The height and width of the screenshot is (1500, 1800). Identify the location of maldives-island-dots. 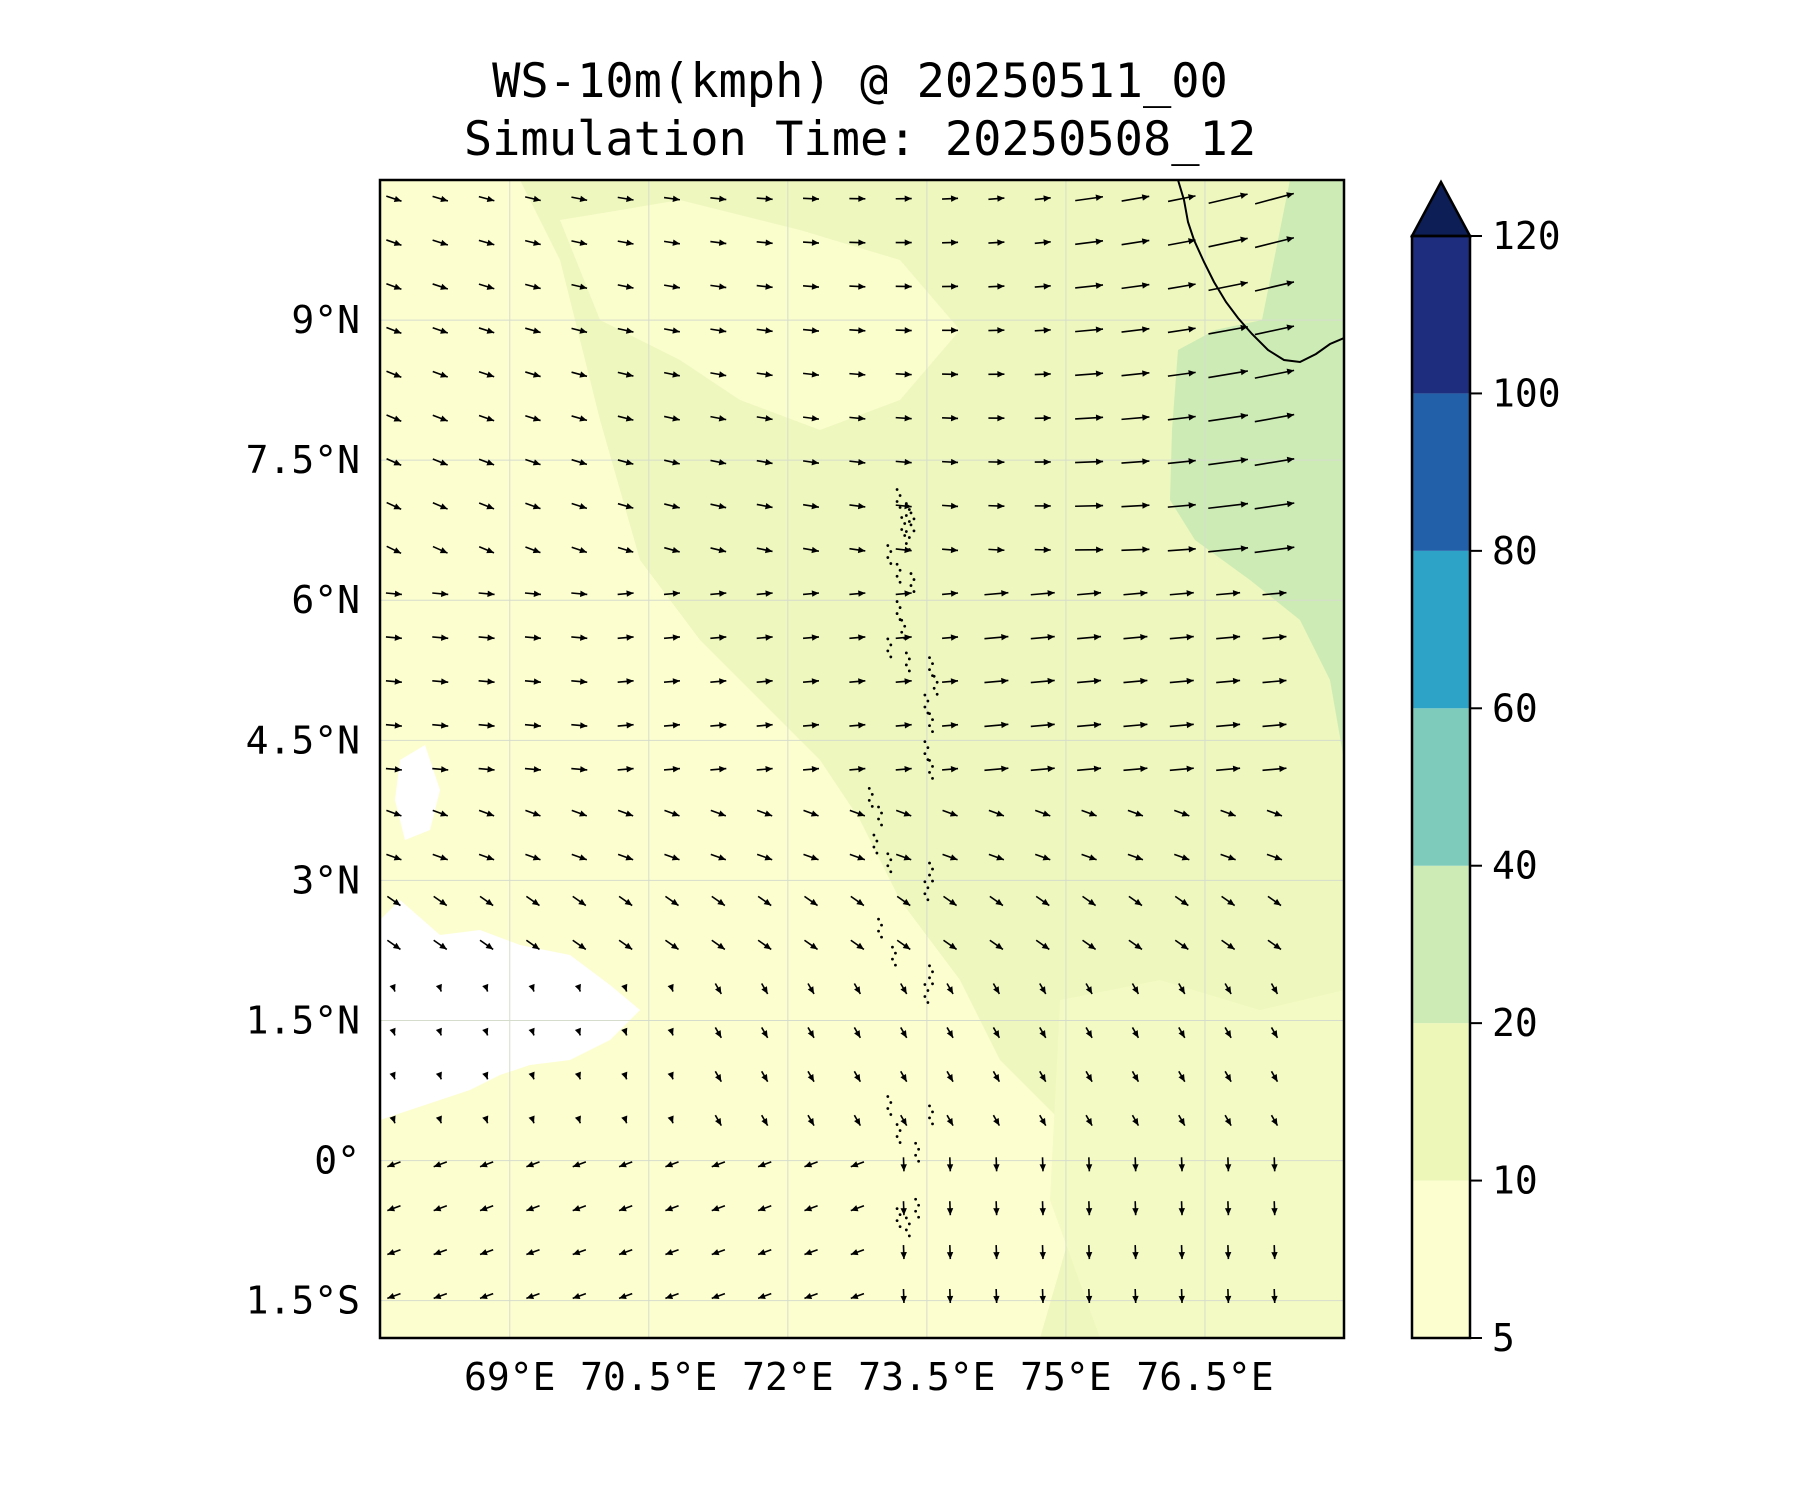
(903, 863).